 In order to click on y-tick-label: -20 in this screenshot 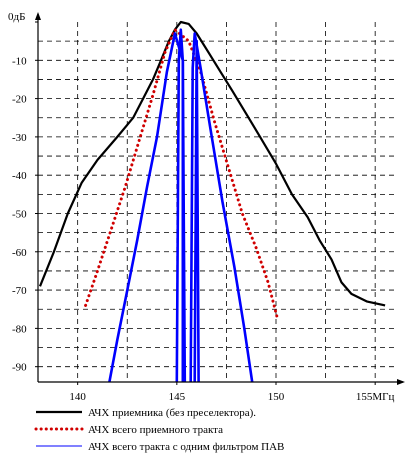, I will do `click(19, 100)`.